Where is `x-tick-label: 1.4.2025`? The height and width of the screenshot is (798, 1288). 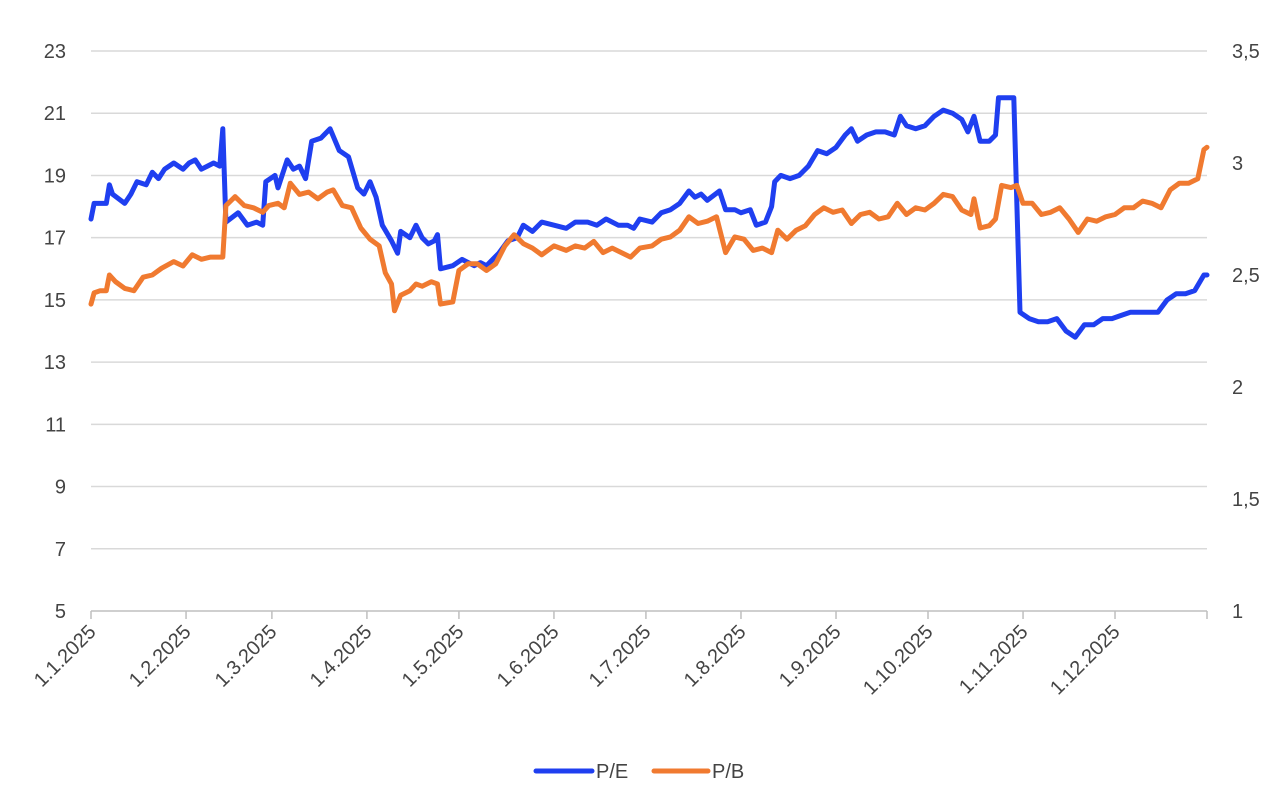
x-tick-label: 1.4.2025 is located at coordinates (341, 656).